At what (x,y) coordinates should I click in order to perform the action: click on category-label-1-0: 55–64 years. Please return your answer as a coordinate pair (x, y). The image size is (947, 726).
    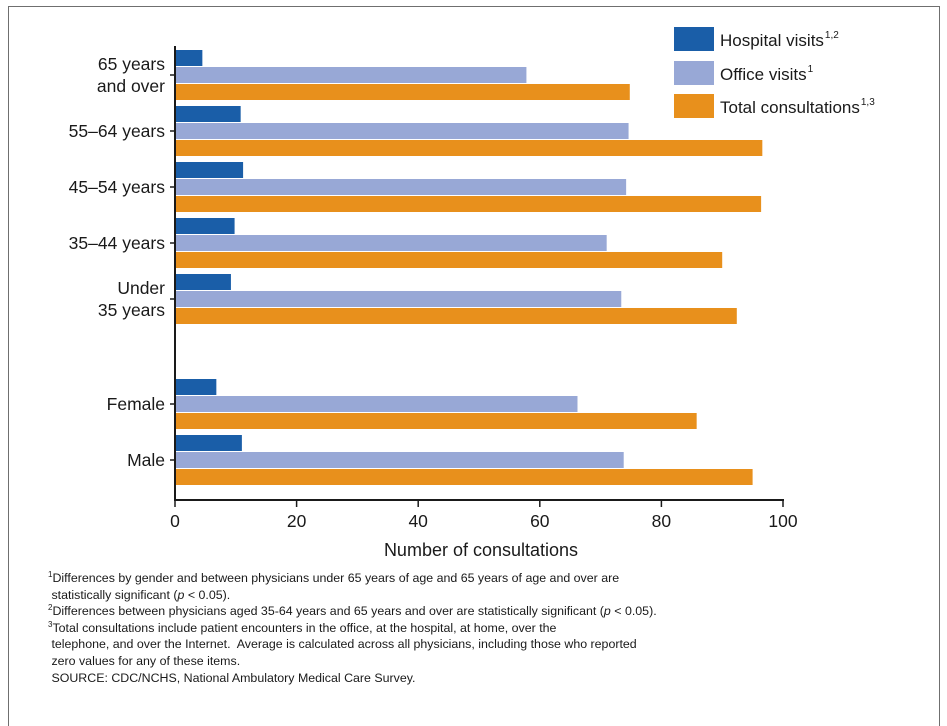
    Looking at the image, I should click on (117, 131).